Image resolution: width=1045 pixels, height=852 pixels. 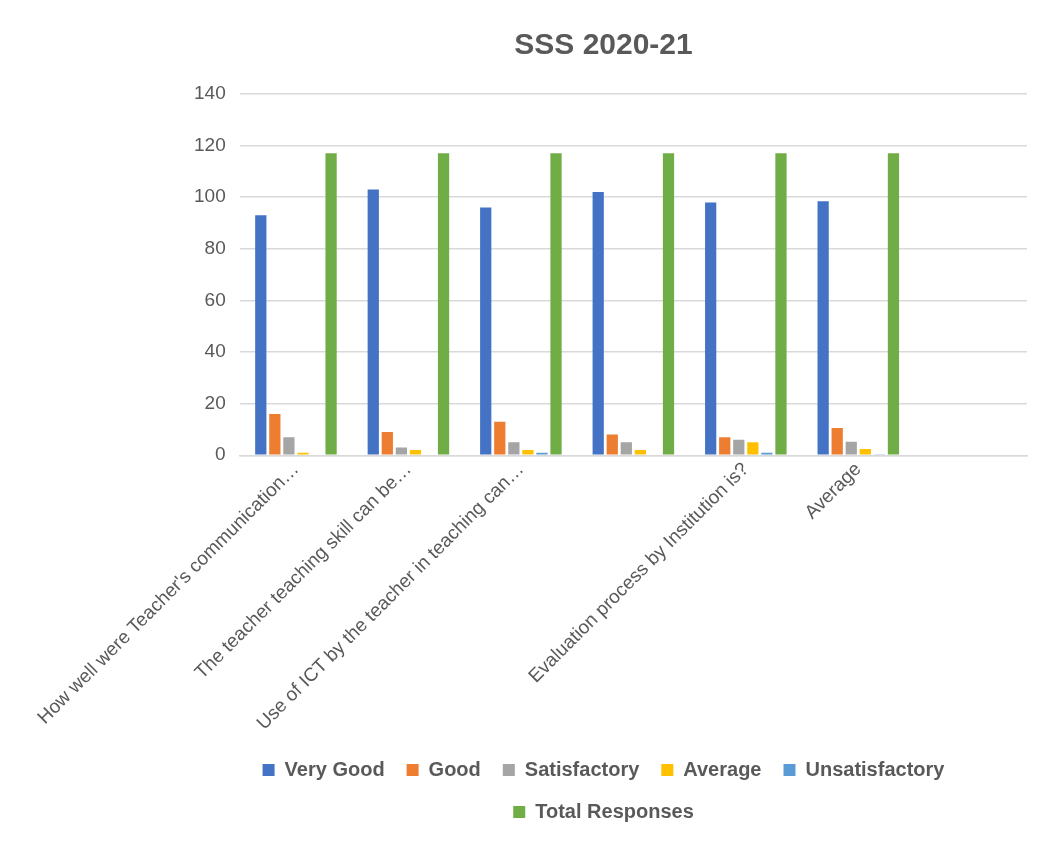 What do you see at coordinates (220, 454) in the screenshot?
I see `y-tick-label: 0` at bounding box center [220, 454].